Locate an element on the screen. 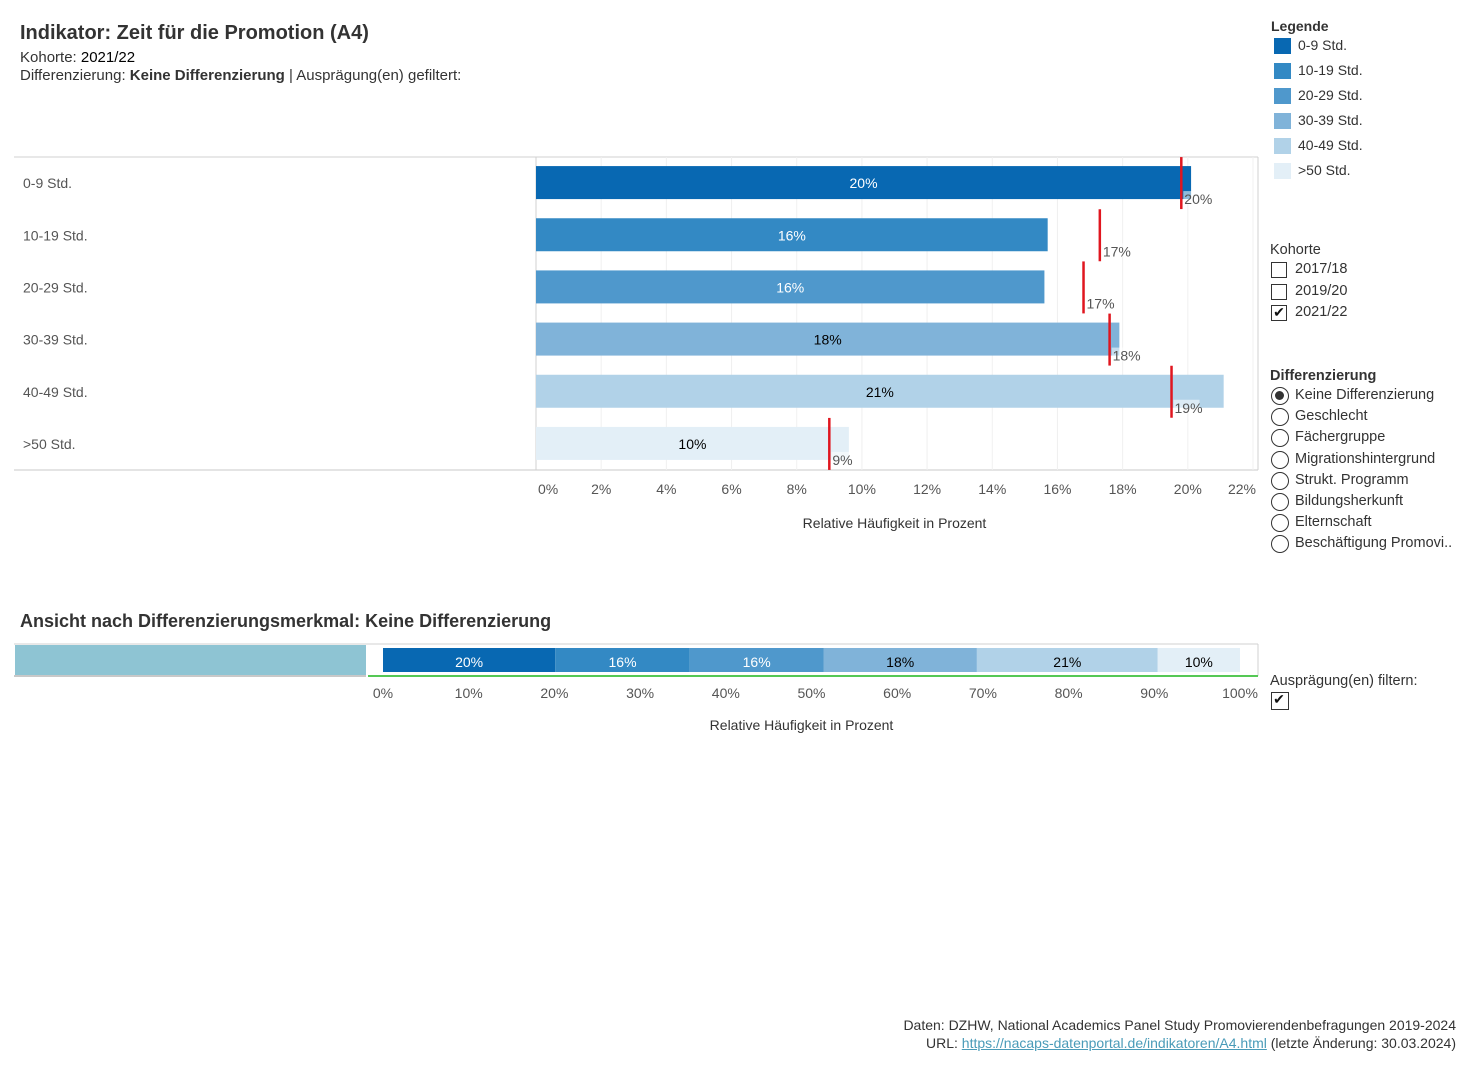  category-label: 40-49 Std. is located at coordinates (55, 392).